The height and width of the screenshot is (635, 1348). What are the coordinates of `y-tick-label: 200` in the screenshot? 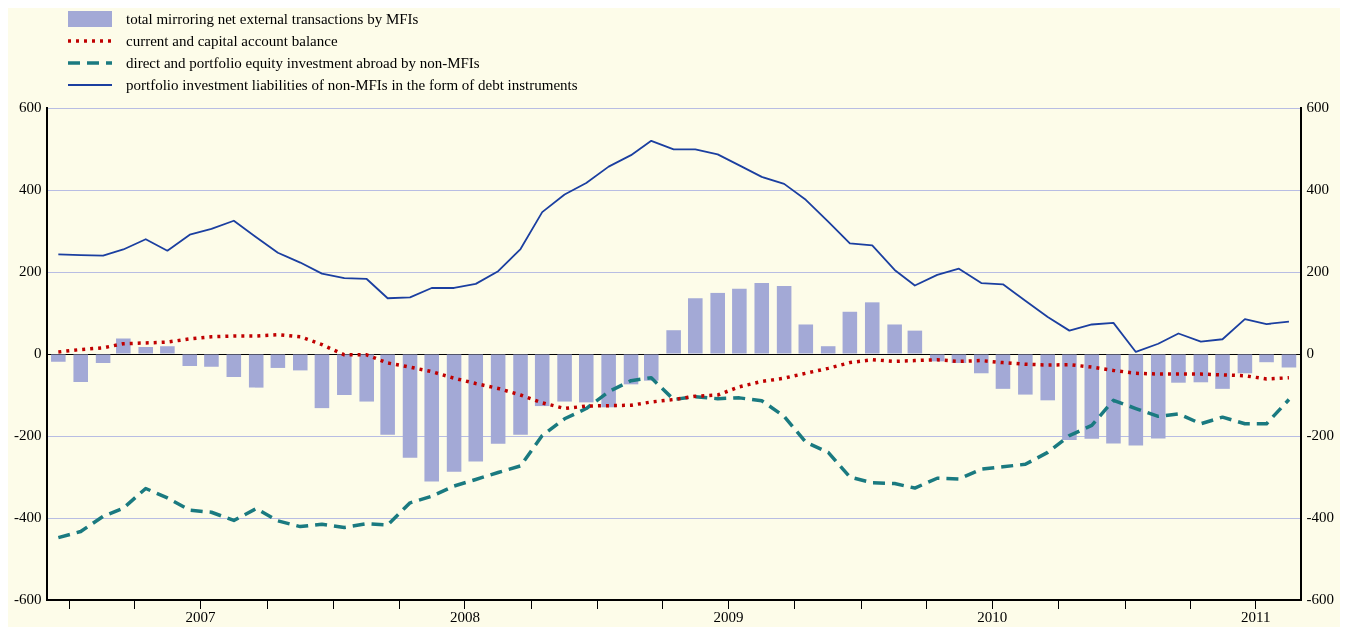 It's located at (30, 270).